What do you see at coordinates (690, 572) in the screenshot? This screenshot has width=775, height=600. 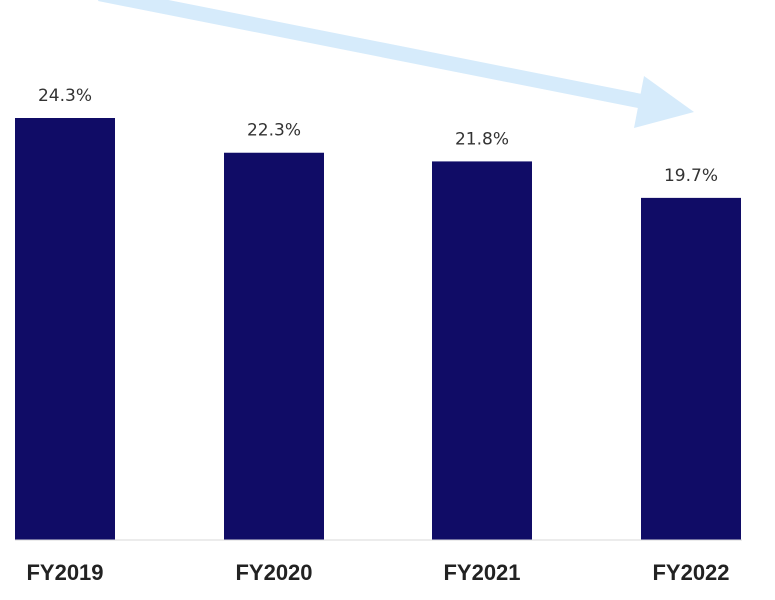 I see `x-tick-label-fy2022: FY2022` at bounding box center [690, 572].